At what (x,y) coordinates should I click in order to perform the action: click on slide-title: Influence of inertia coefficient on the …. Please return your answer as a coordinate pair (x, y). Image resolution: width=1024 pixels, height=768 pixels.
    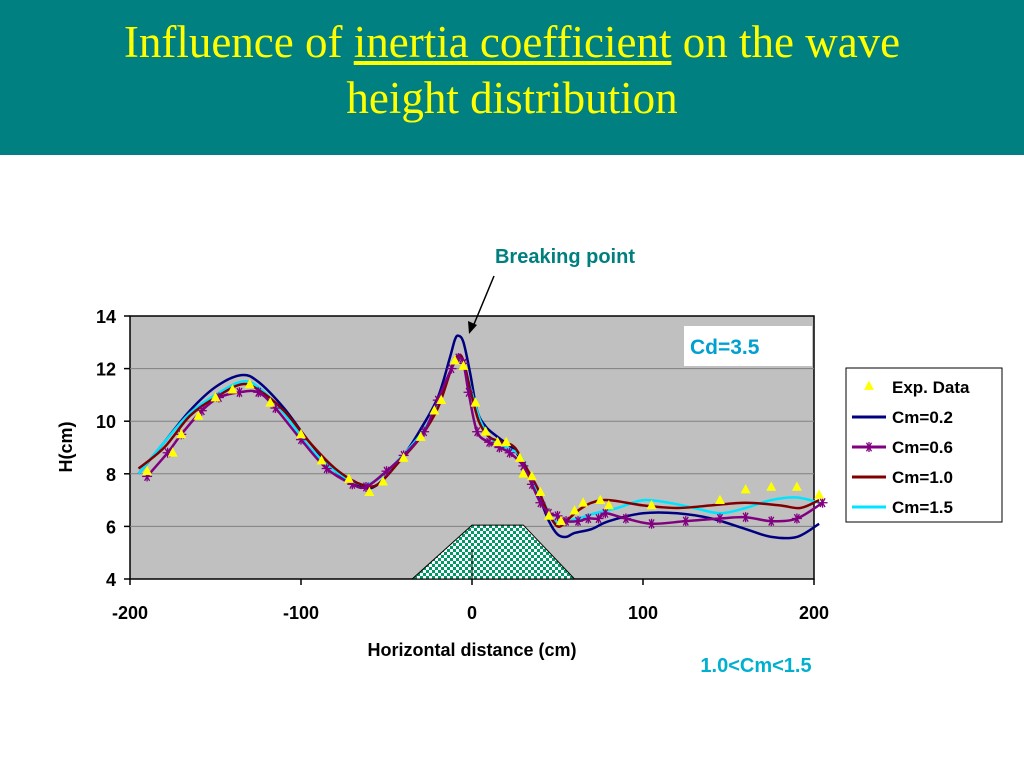
    Looking at the image, I should click on (512, 70).